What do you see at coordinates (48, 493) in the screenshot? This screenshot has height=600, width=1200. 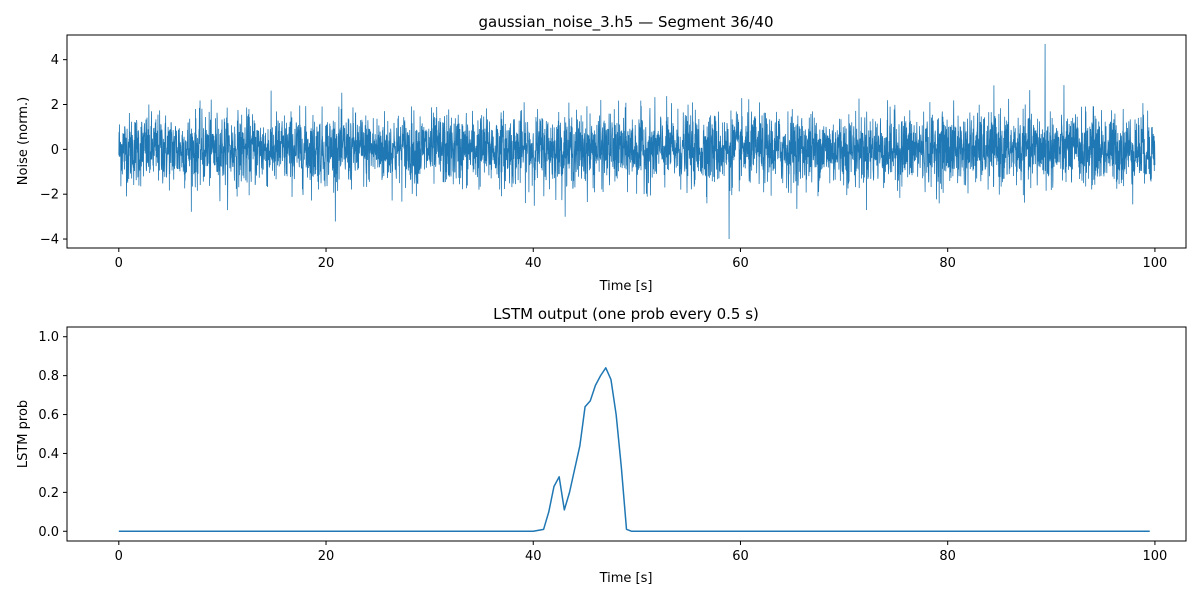 I see `y-tick-label: 0.2` at bounding box center [48, 493].